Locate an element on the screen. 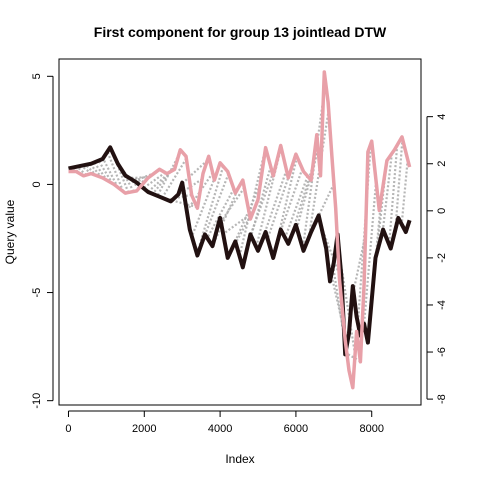  y-axis-right: -8 -6 -4 -2 0 2 4 is located at coordinates (437, 259).